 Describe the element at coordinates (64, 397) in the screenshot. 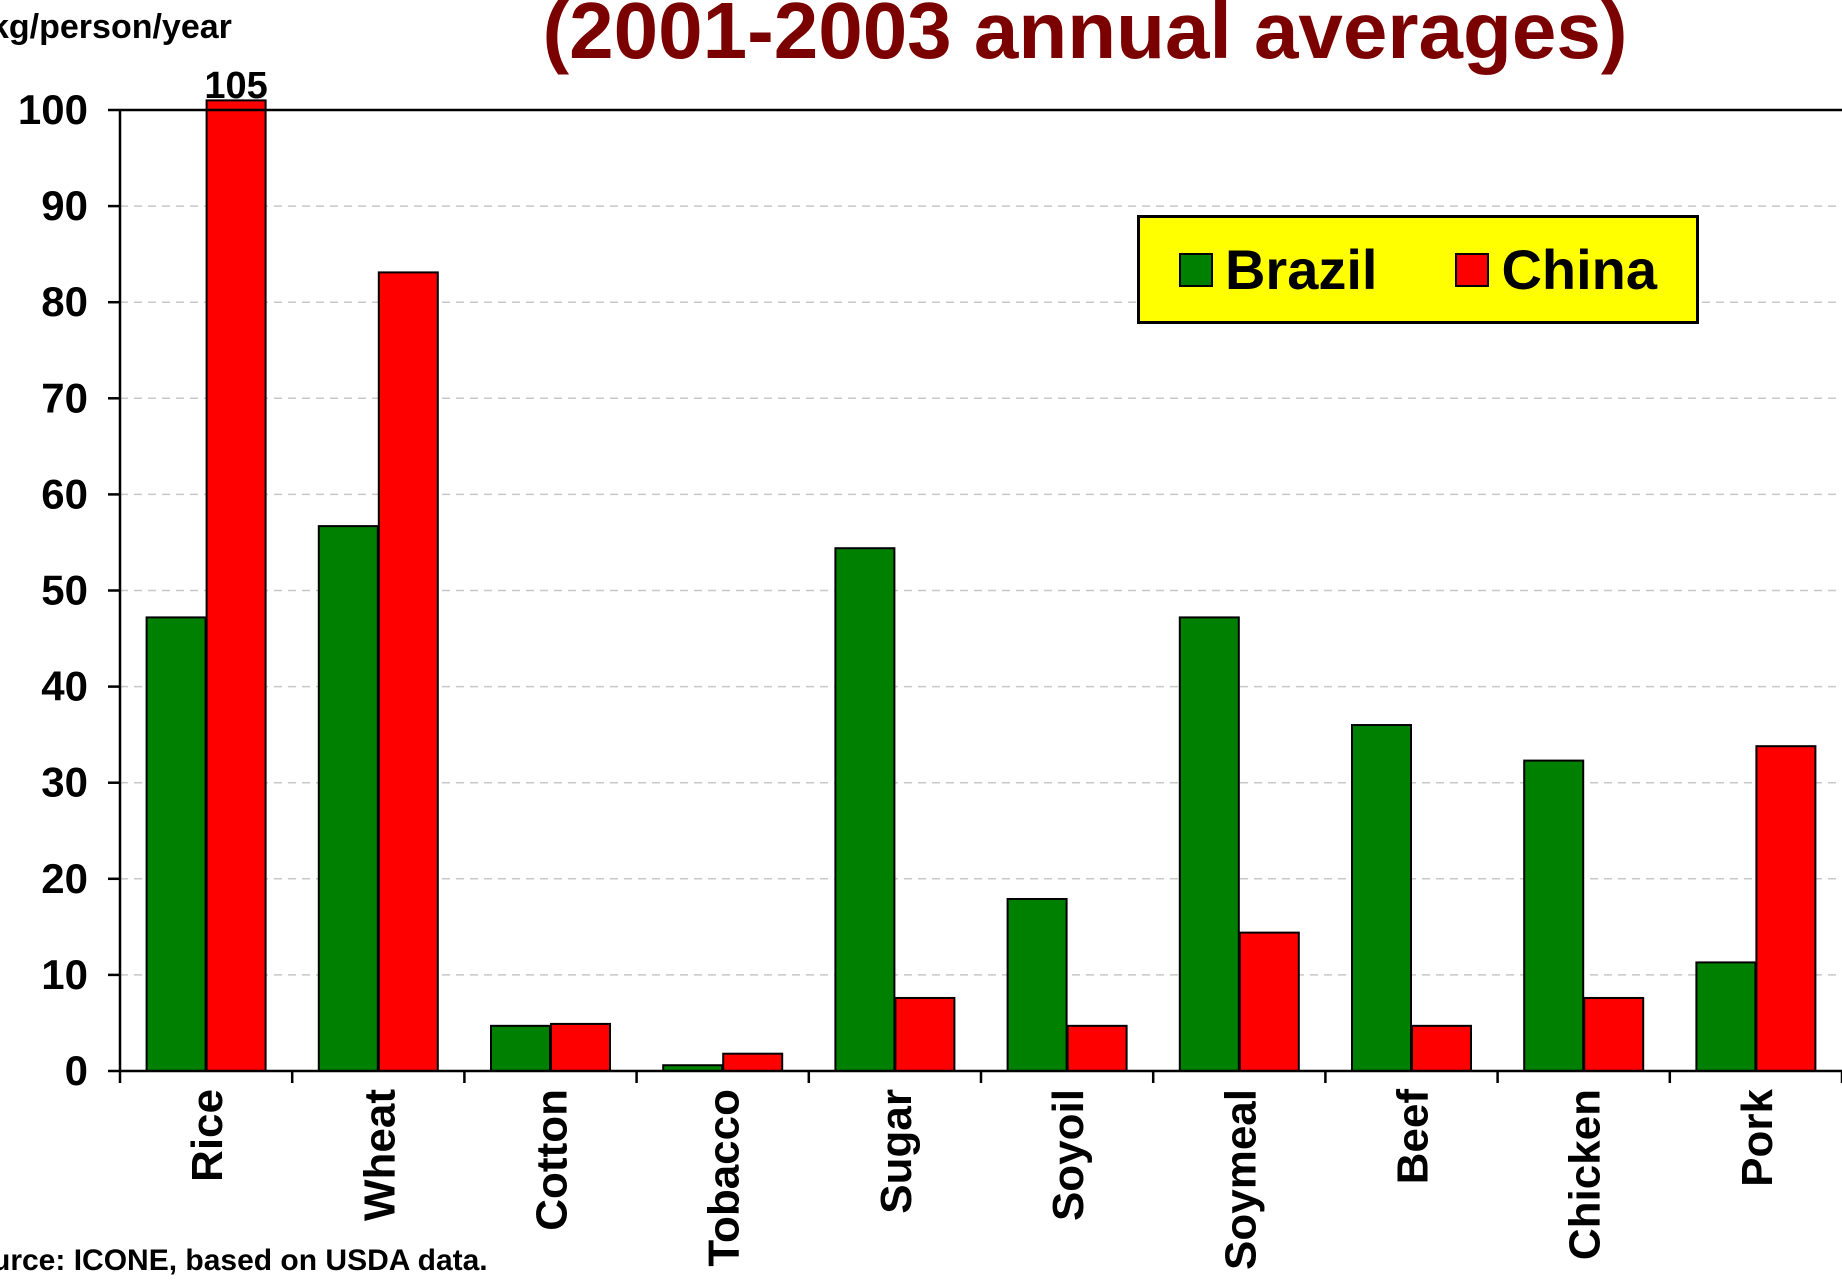

I see `y-tick-label: 70` at that location.